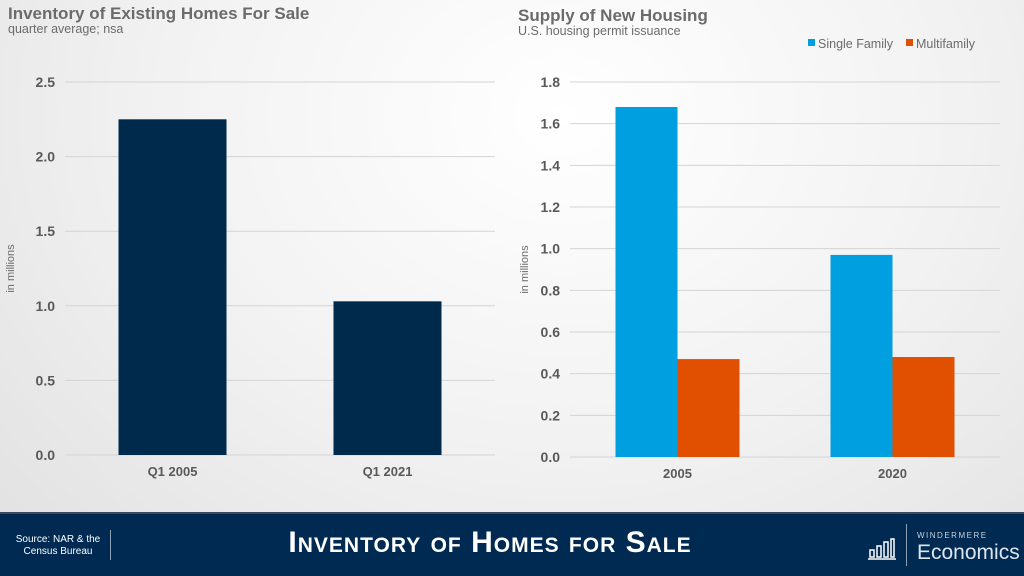 The height and width of the screenshot is (576, 1024). Describe the element at coordinates (551, 124) in the screenshot. I see `y-tick-label: 1.6` at that location.